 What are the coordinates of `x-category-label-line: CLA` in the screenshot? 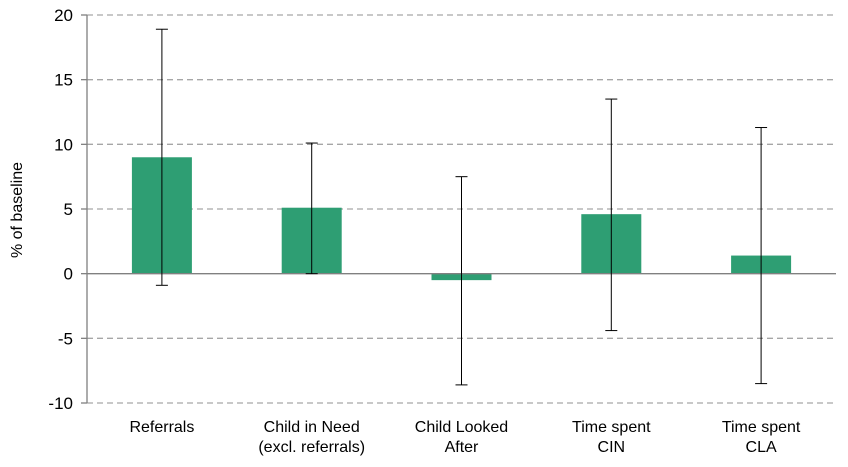 It's located at (761, 447).